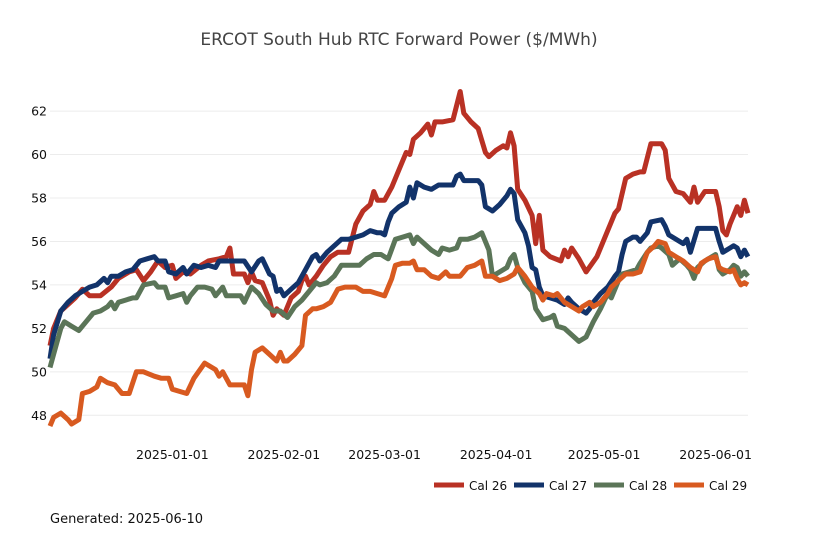  What do you see at coordinates (39, 284) in the screenshot?
I see `y-tick-label: 54` at bounding box center [39, 284].